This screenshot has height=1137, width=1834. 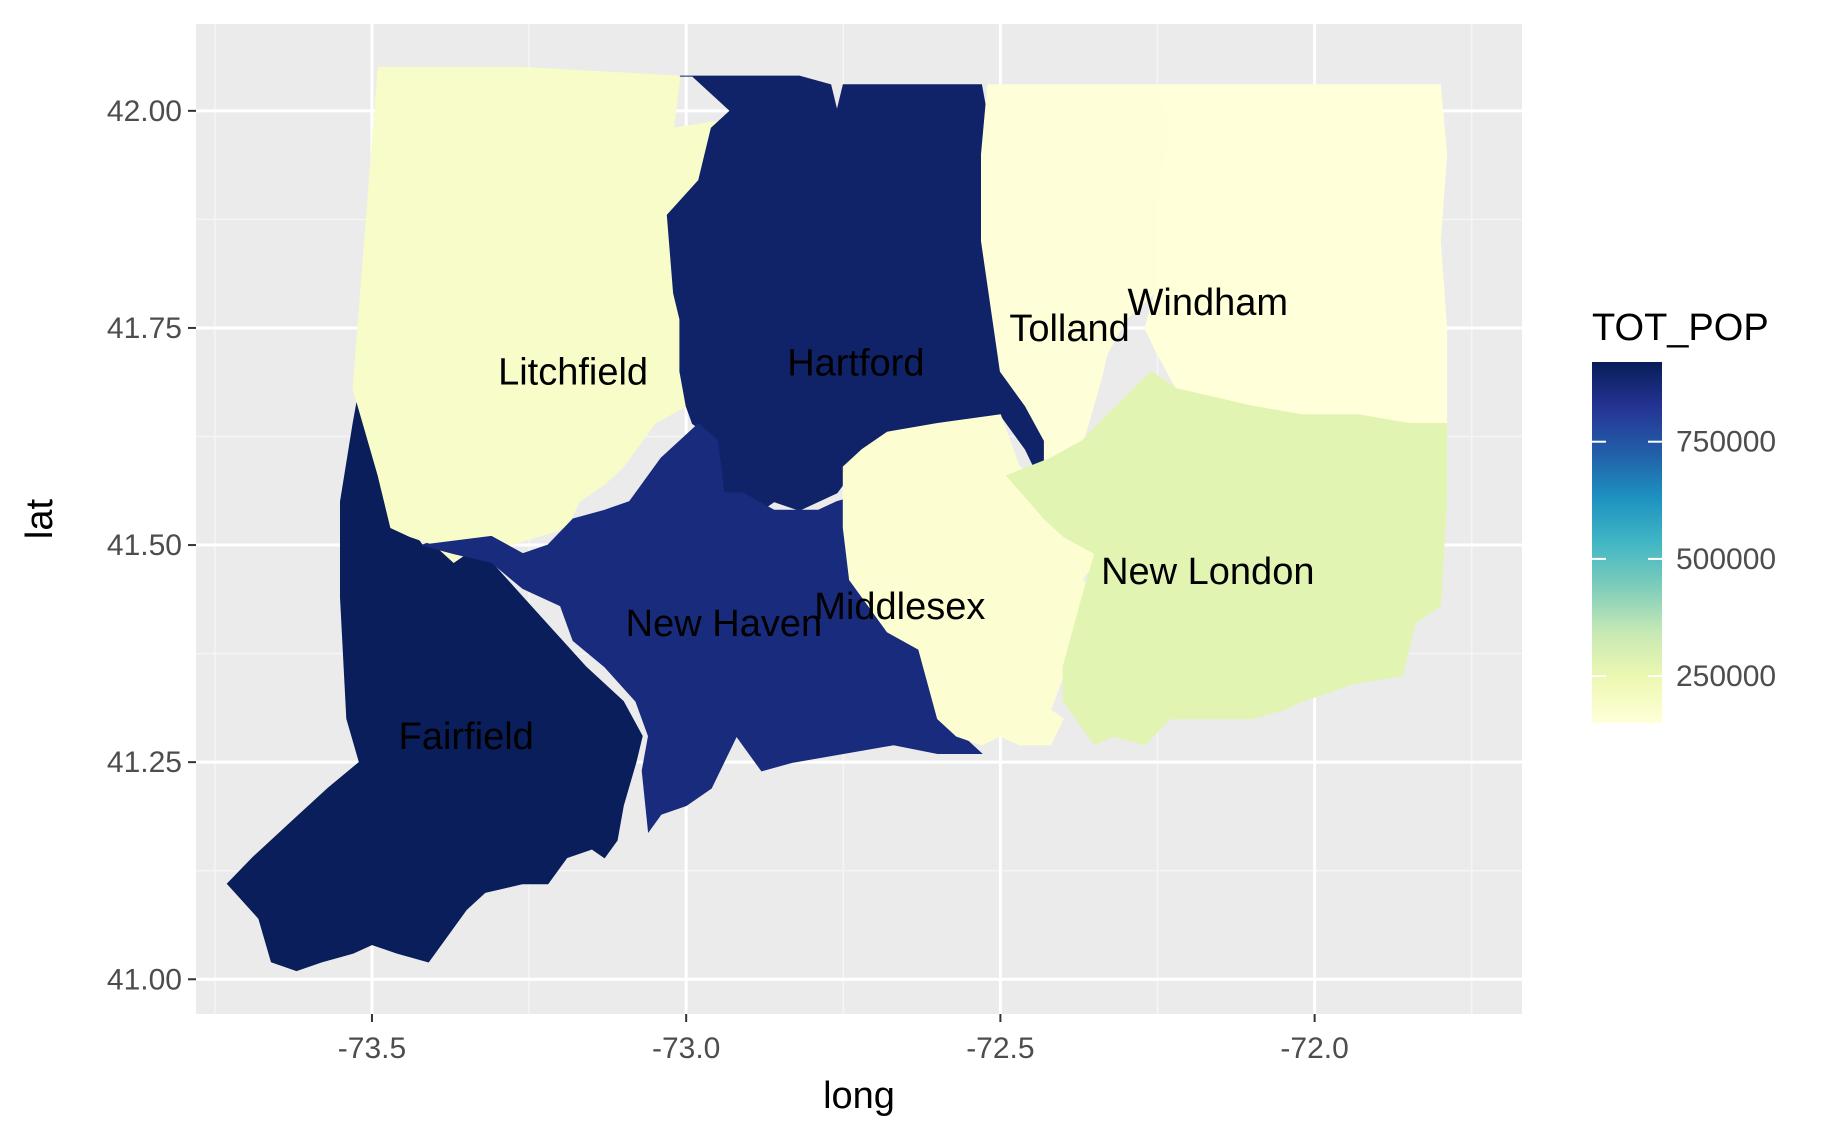 I want to click on y-axis-ticks: 41.00 41.25 41.50 41.75 42.00, so click(x=151, y=545).